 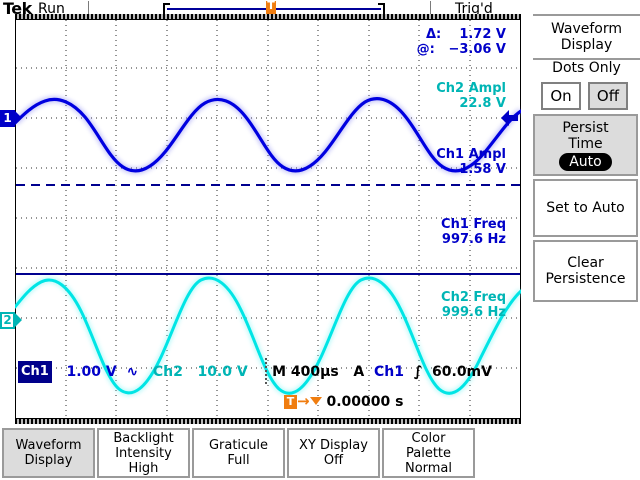 I want to click on ch1-right-level-arrow-icon, so click(x=510, y=118).